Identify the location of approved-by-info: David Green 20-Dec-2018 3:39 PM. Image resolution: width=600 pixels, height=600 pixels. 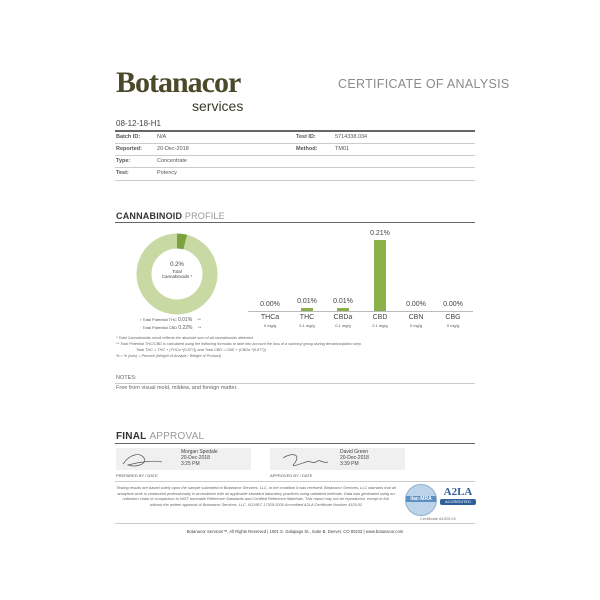
(354, 458).